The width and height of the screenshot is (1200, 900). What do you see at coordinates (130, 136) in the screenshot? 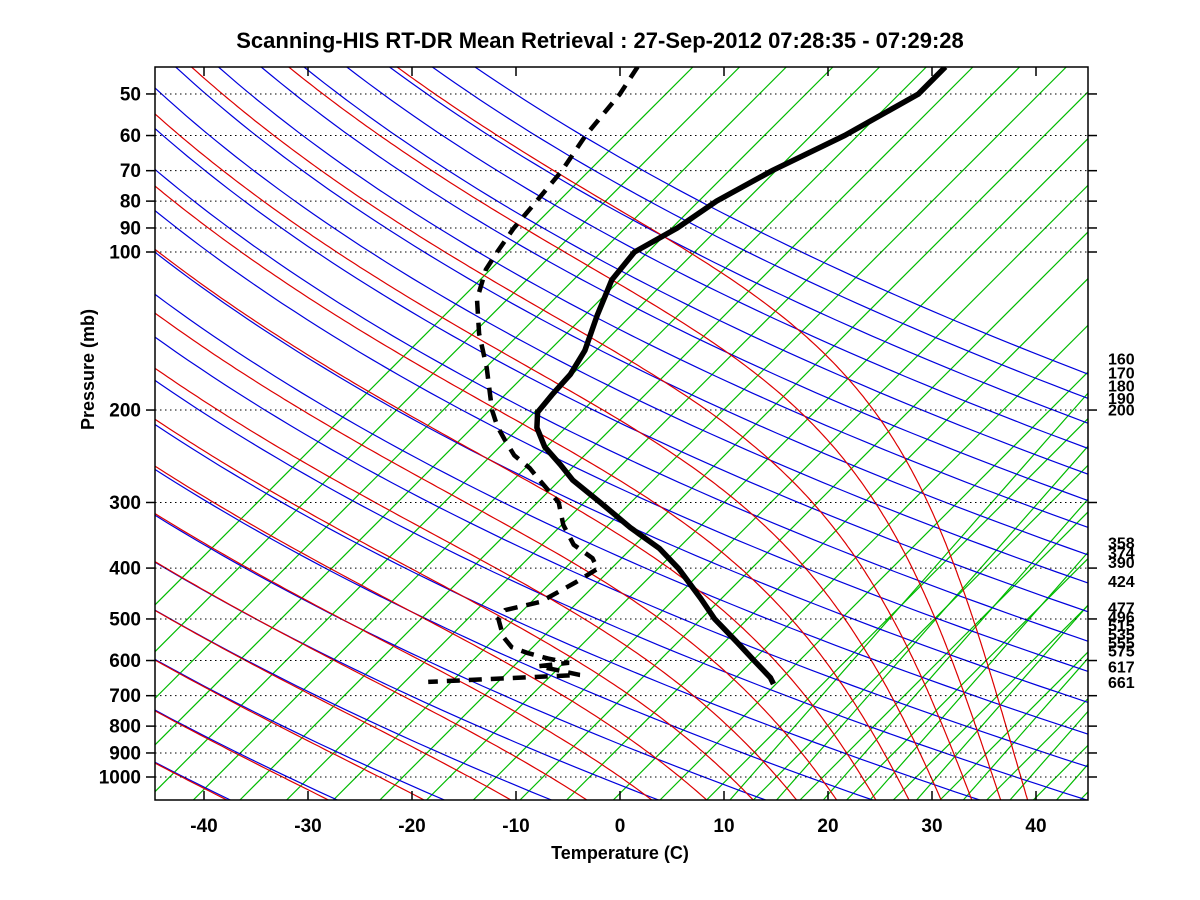
I see `y-tick-label: 60` at bounding box center [130, 136].